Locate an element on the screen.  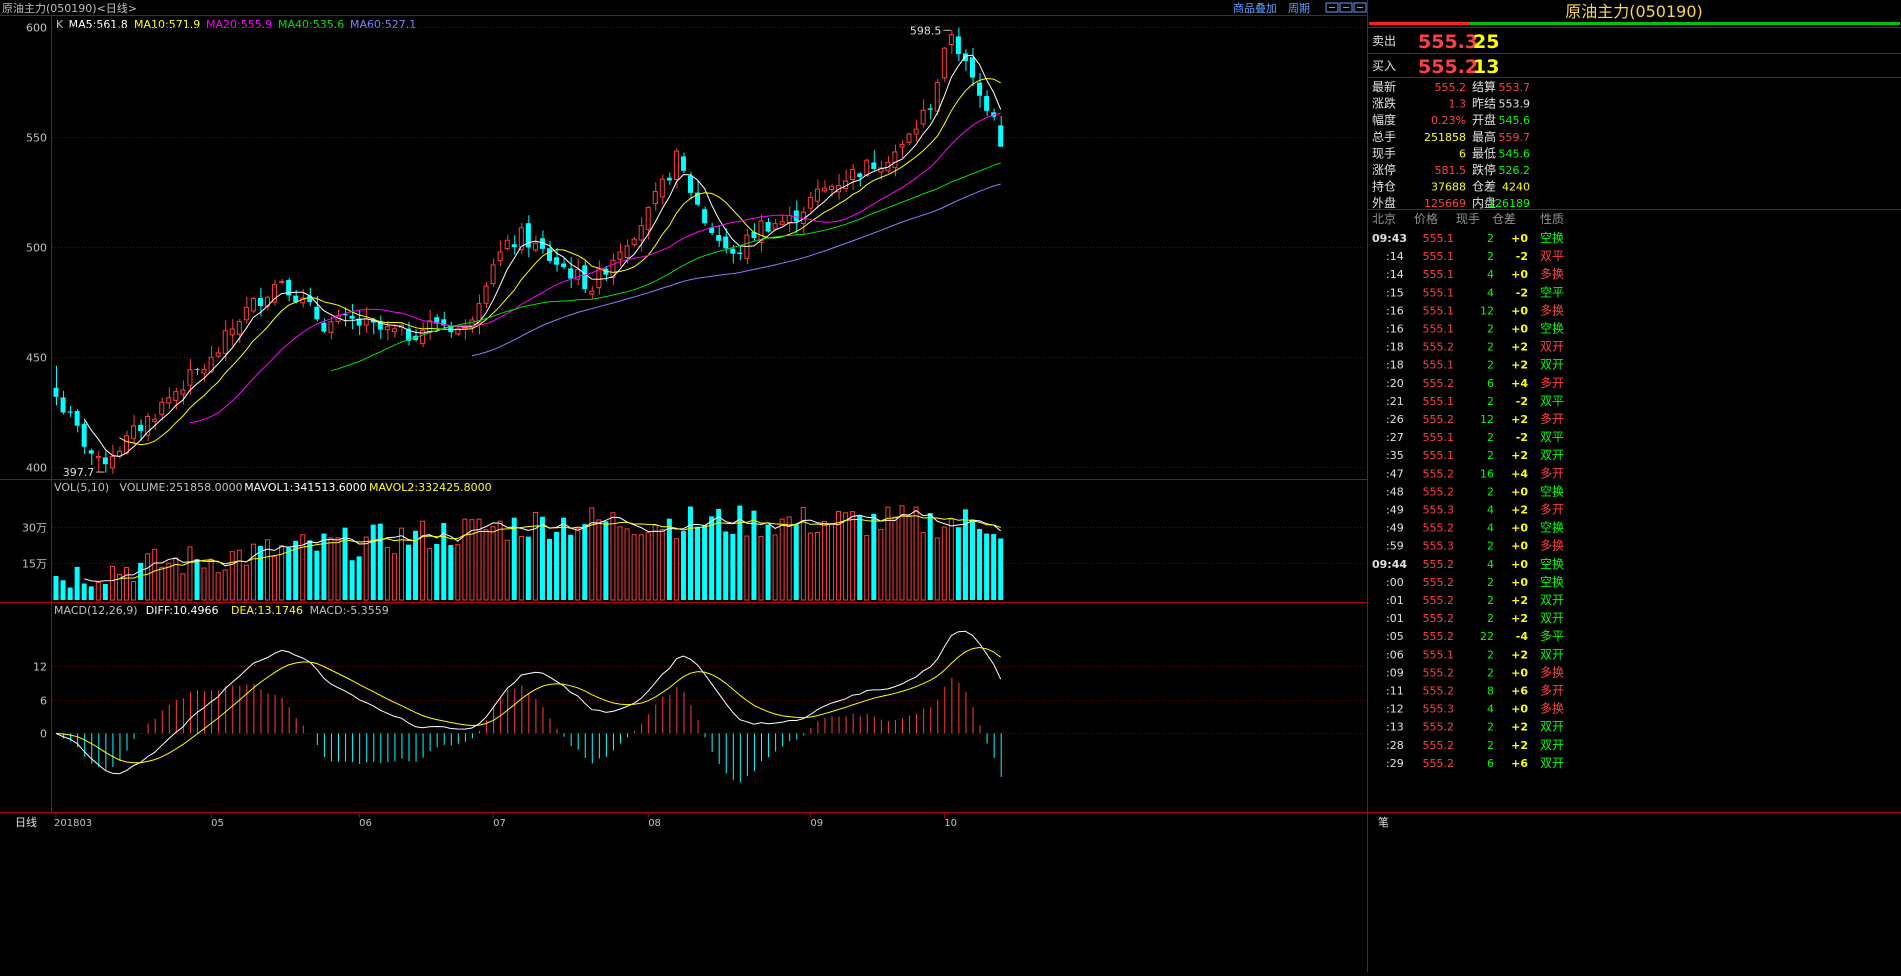
tick-row: :18 555.2 2 +2 双开 is located at coordinates (1475, 347).